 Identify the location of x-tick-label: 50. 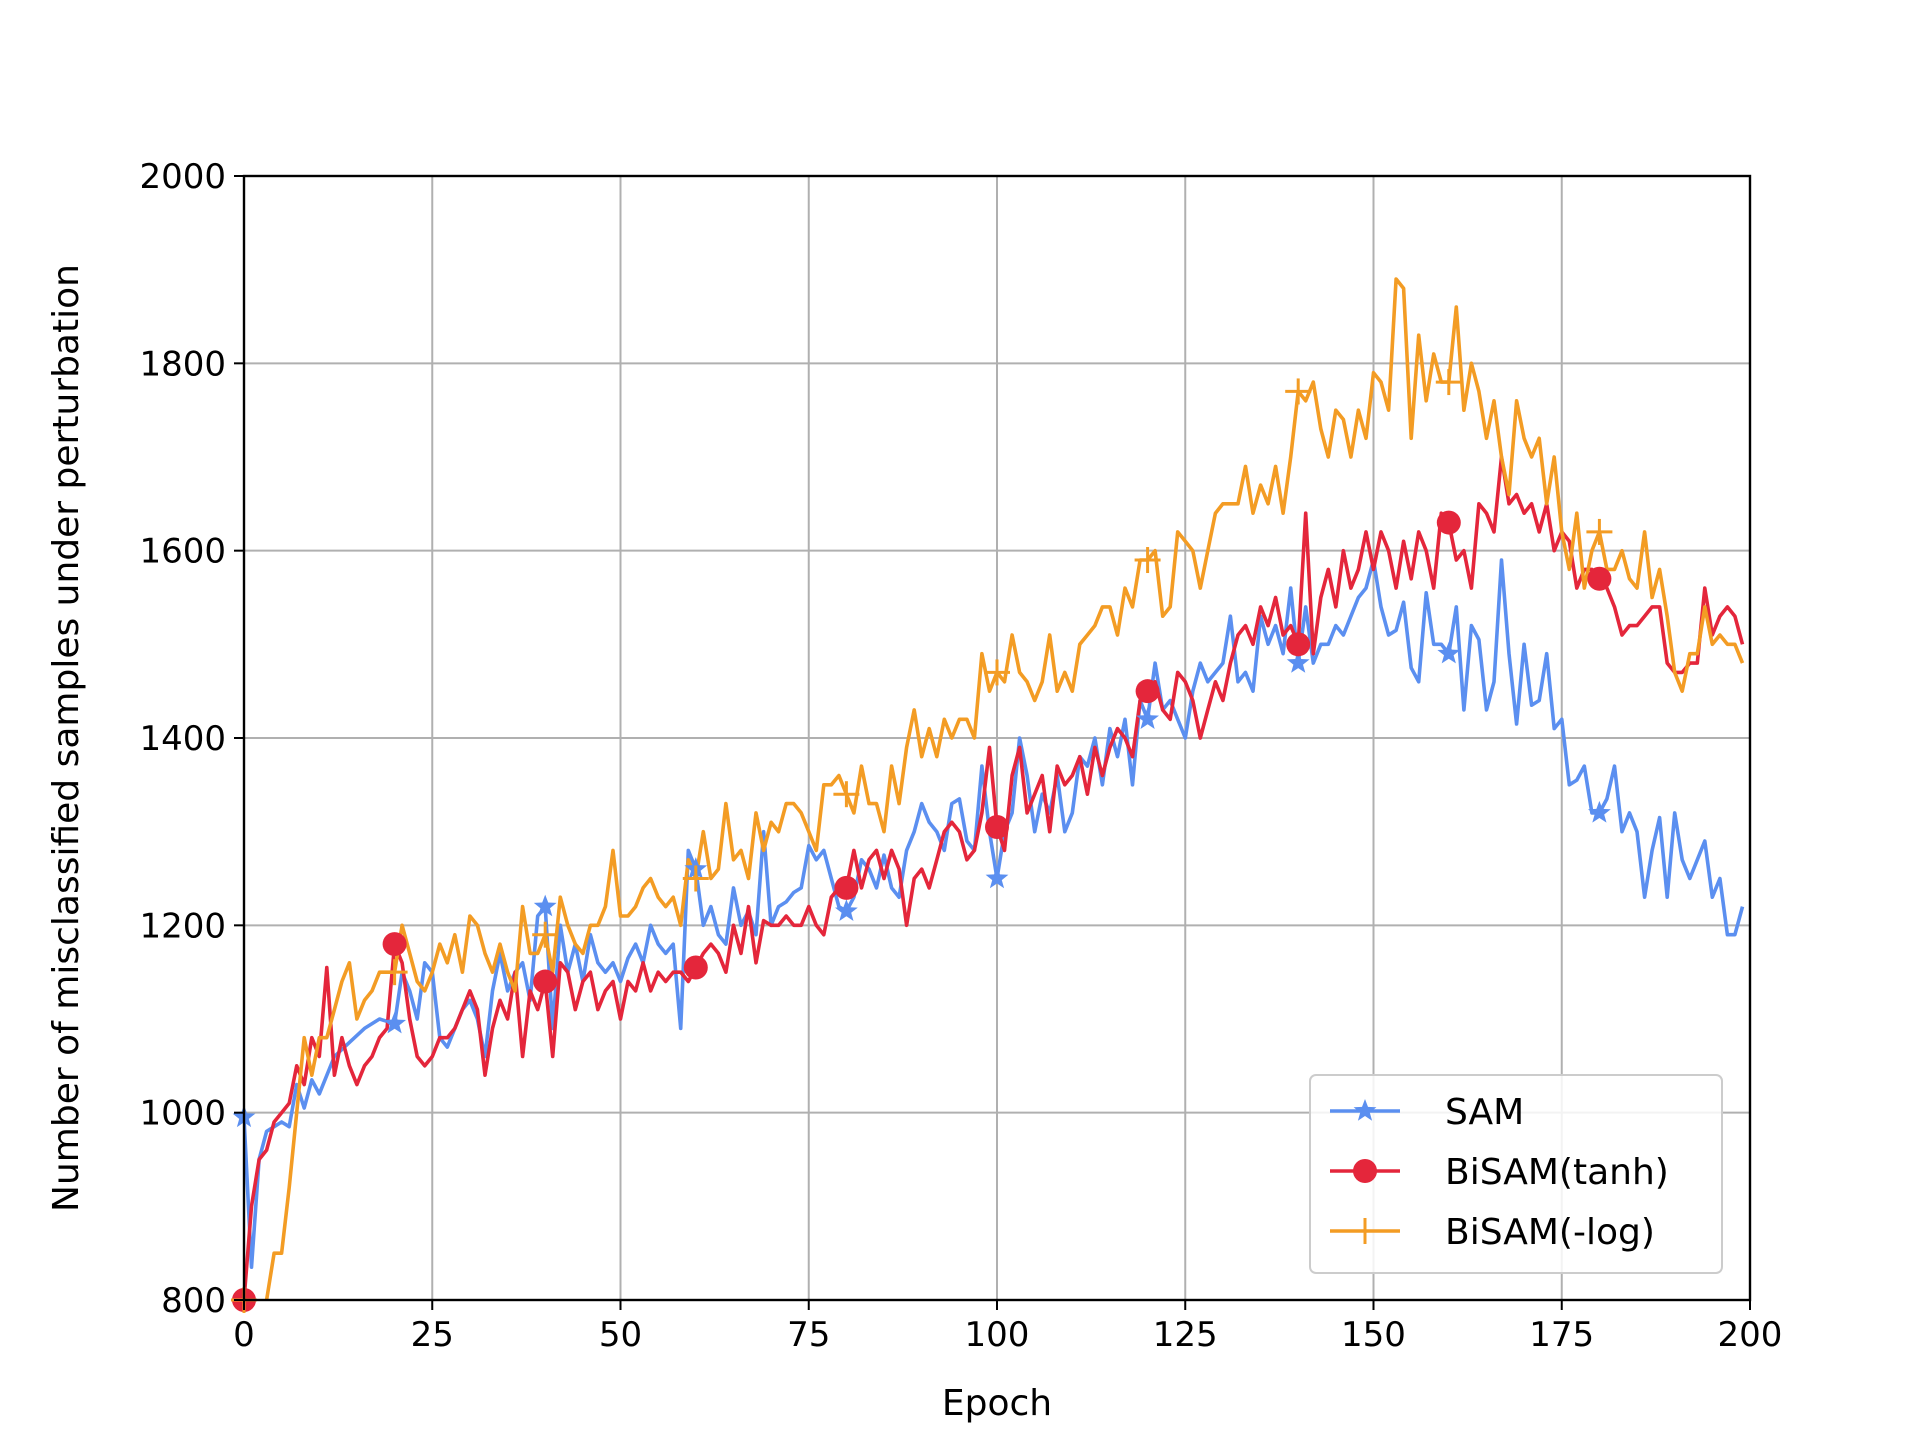
(620, 1335).